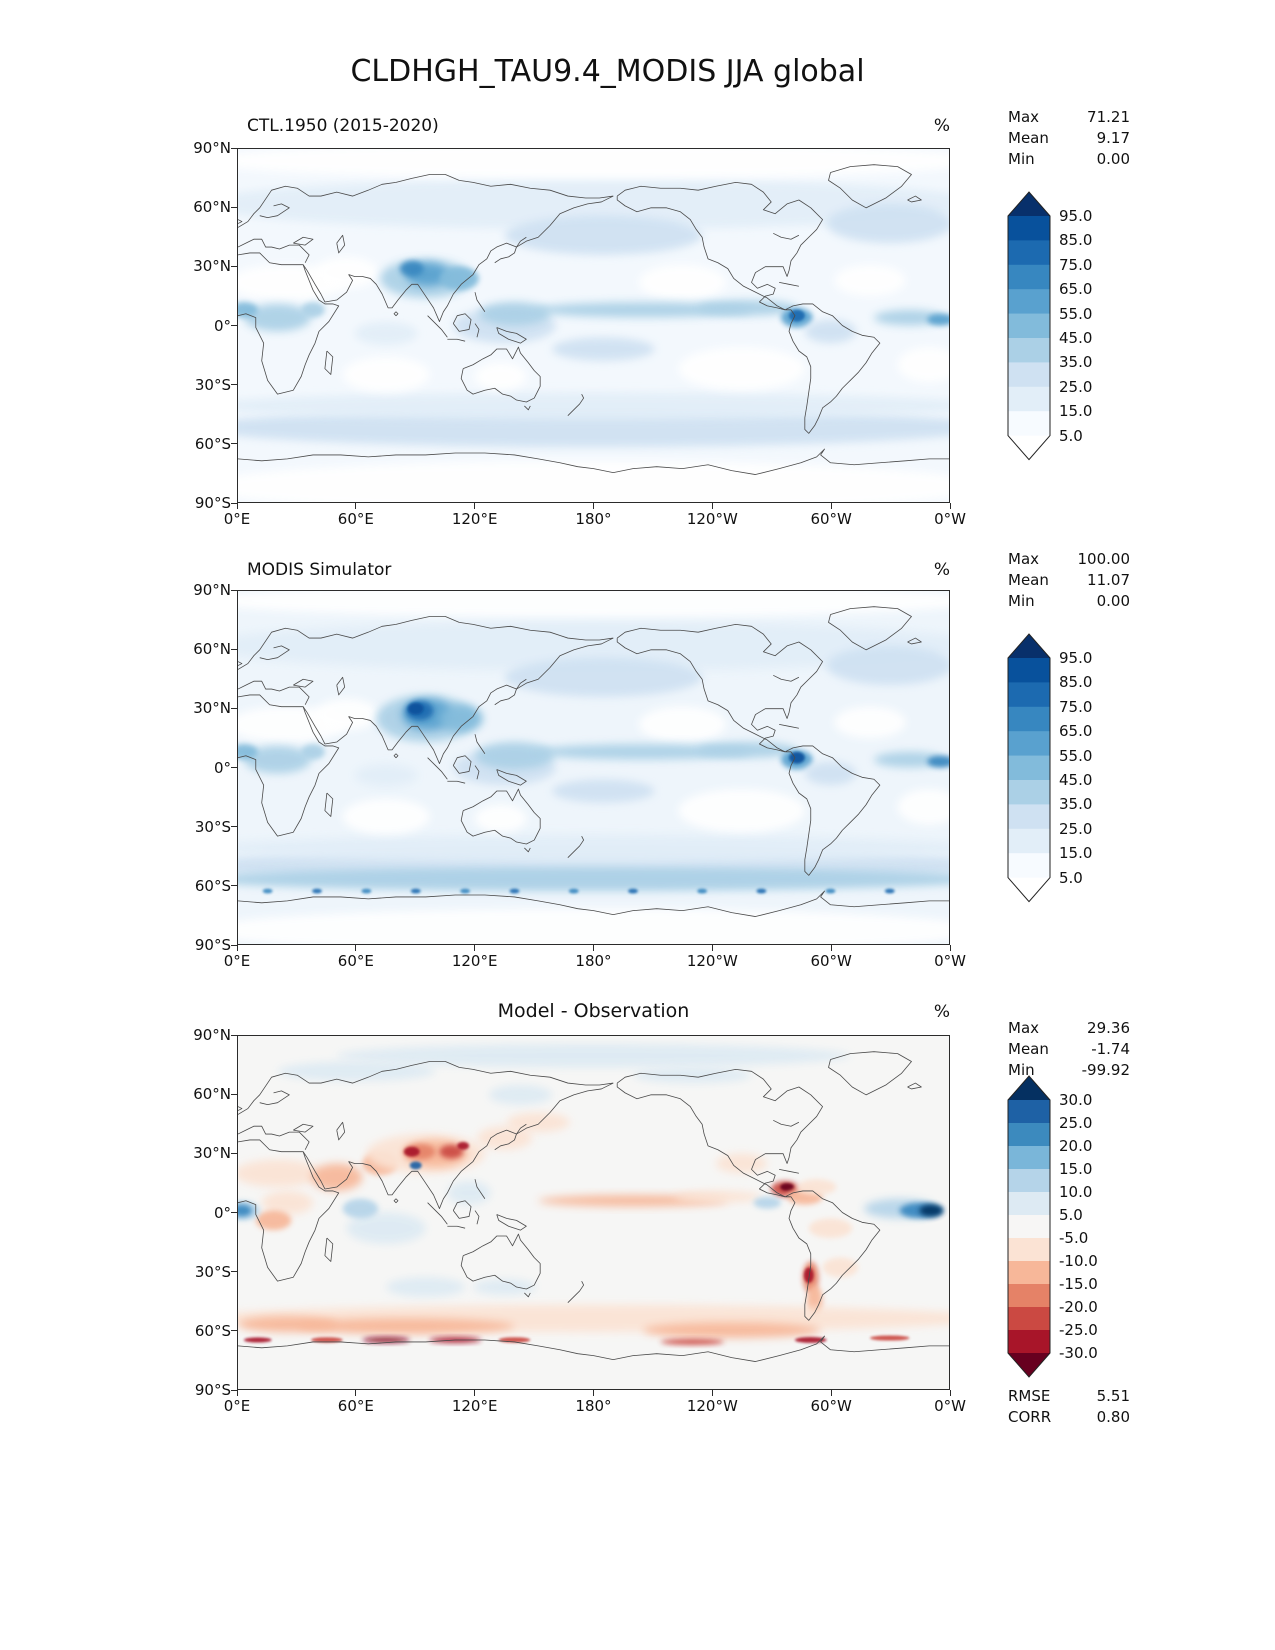 This screenshot has height=1650, width=1275. Describe the element at coordinates (212, 207) in the screenshot. I see `lat-tick-label: 60°N` at that location.